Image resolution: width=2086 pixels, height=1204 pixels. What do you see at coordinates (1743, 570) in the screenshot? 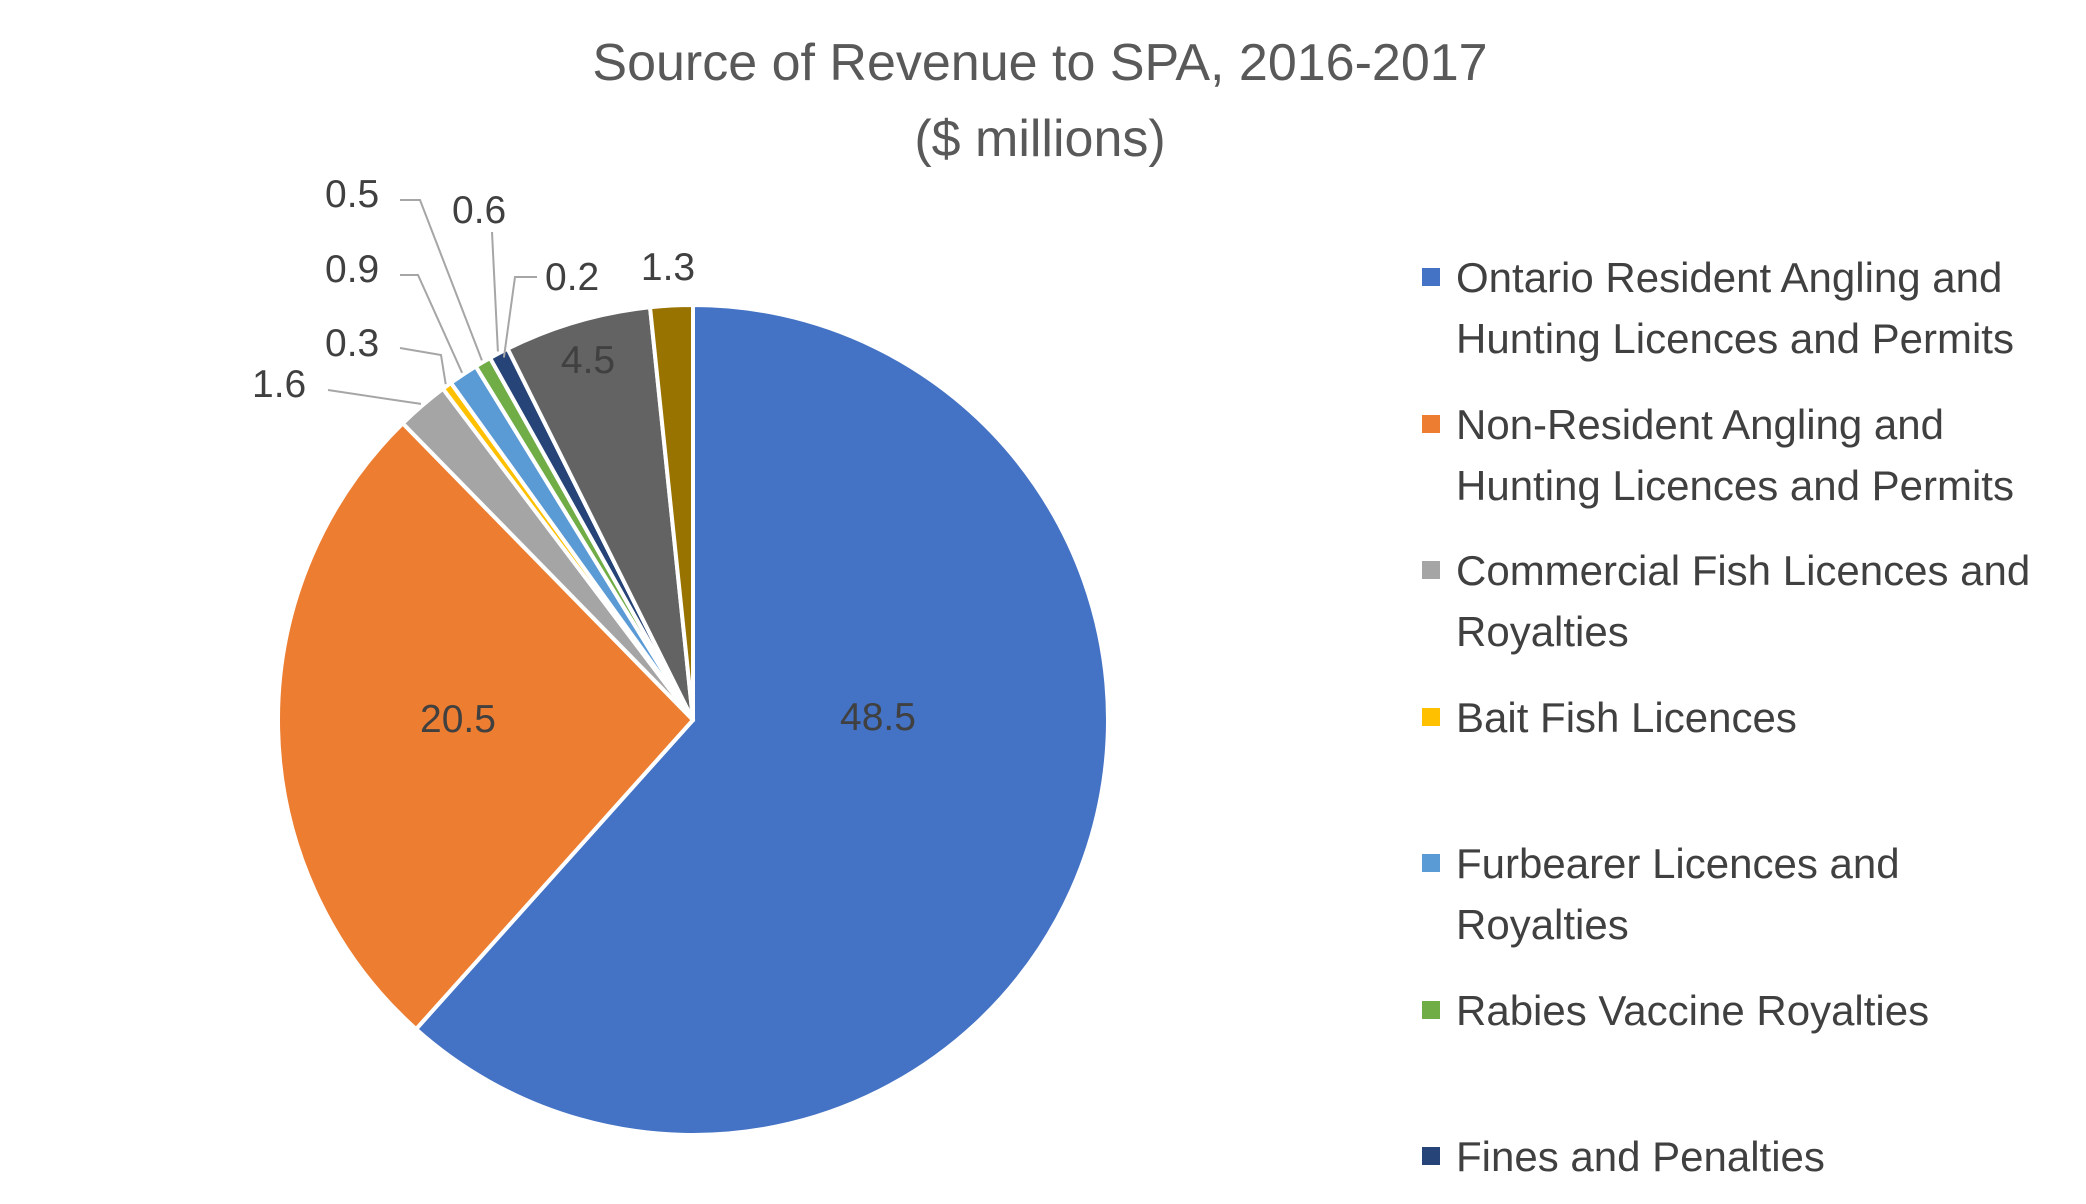
I see `legend-label-3: Commercial Fish Licences and` at bounding box center [1743, 570].